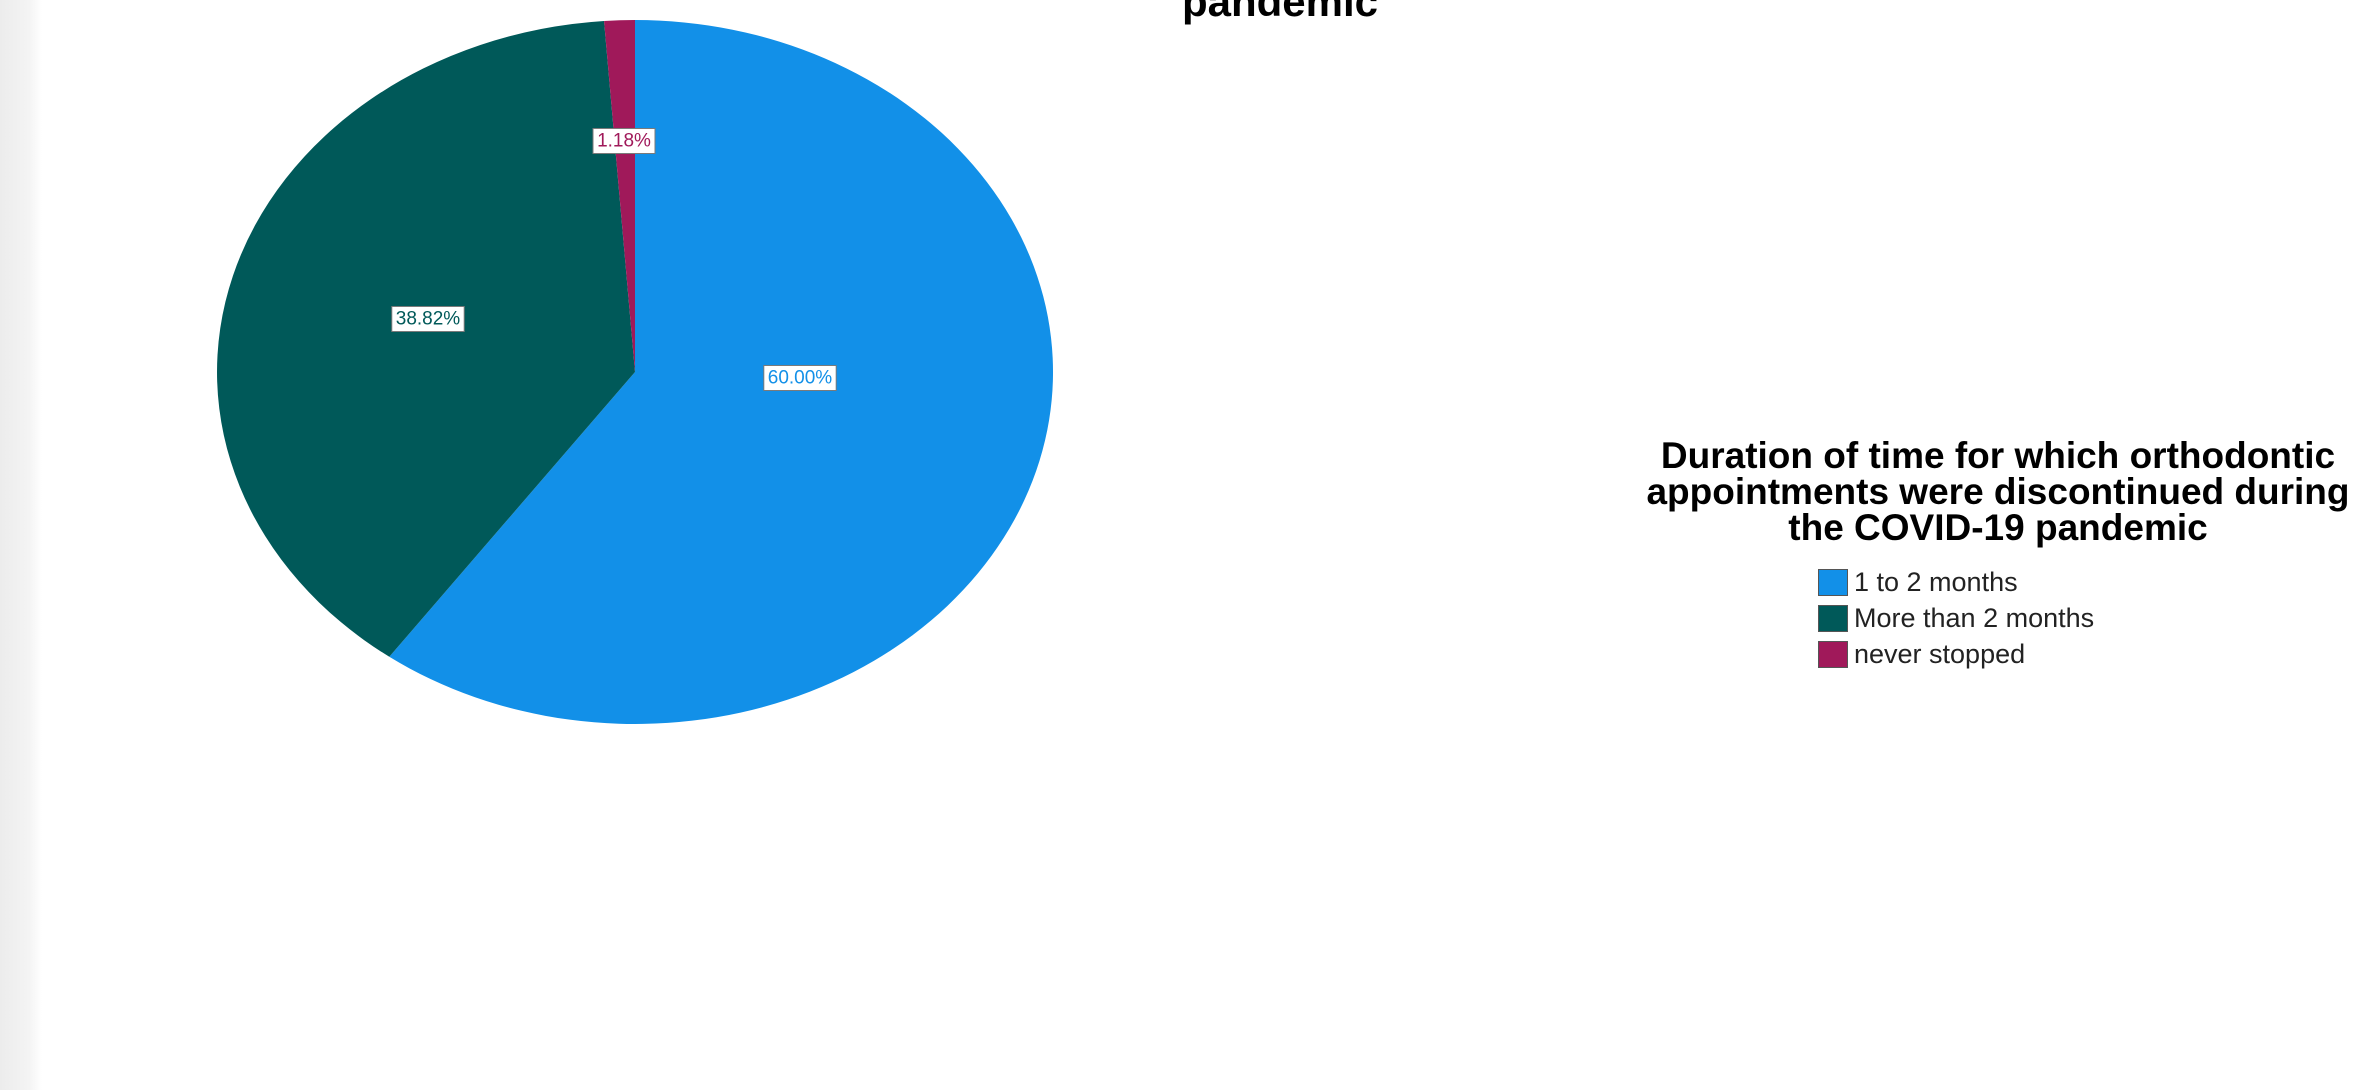 The width and height of the screenshot is (2376, 1090). I want to click on legend-item: More than 2 months, so click(2093, 618).